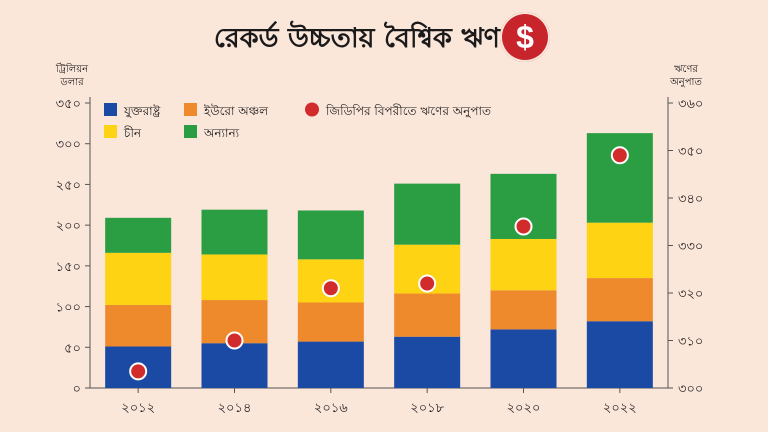  I want to click on y2-tick-label: ৩২০, so click(690, 294).